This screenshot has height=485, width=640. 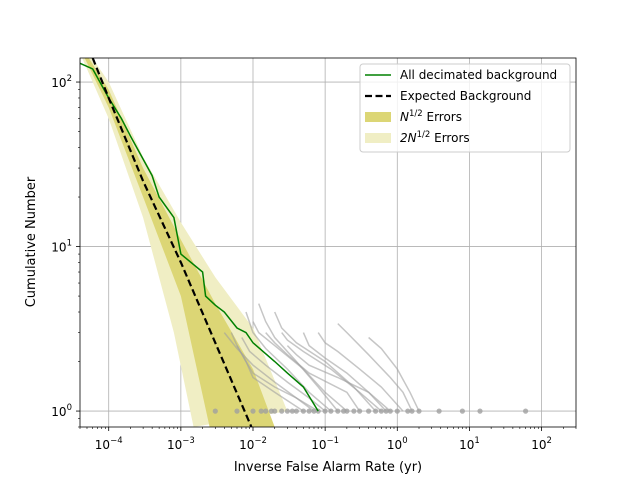 I want to click on legend-label-3: 2N1/2 Errors, so click(x=435, y=137).